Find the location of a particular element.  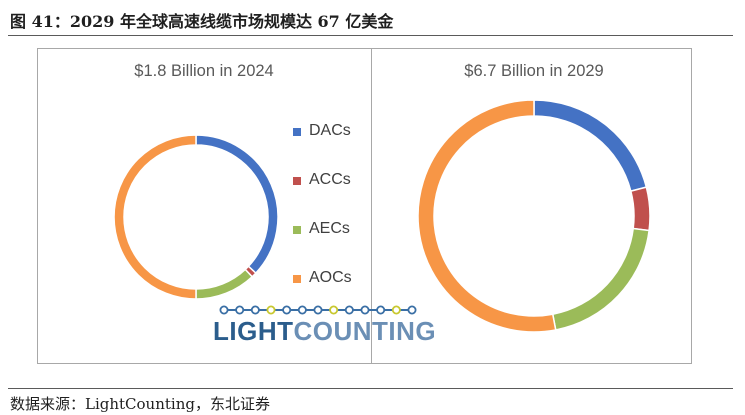

figure-title: 图 41：2029 年全球高速线缆市场规模达 67 亿美金 is located at coordinates (202, 21).